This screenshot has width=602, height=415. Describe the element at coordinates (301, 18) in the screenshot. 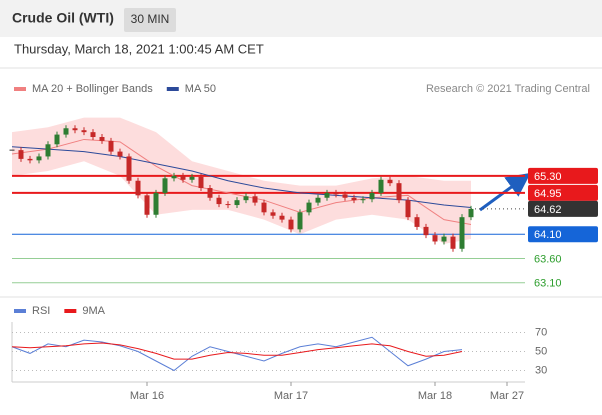

I see `header-bar` at that location.